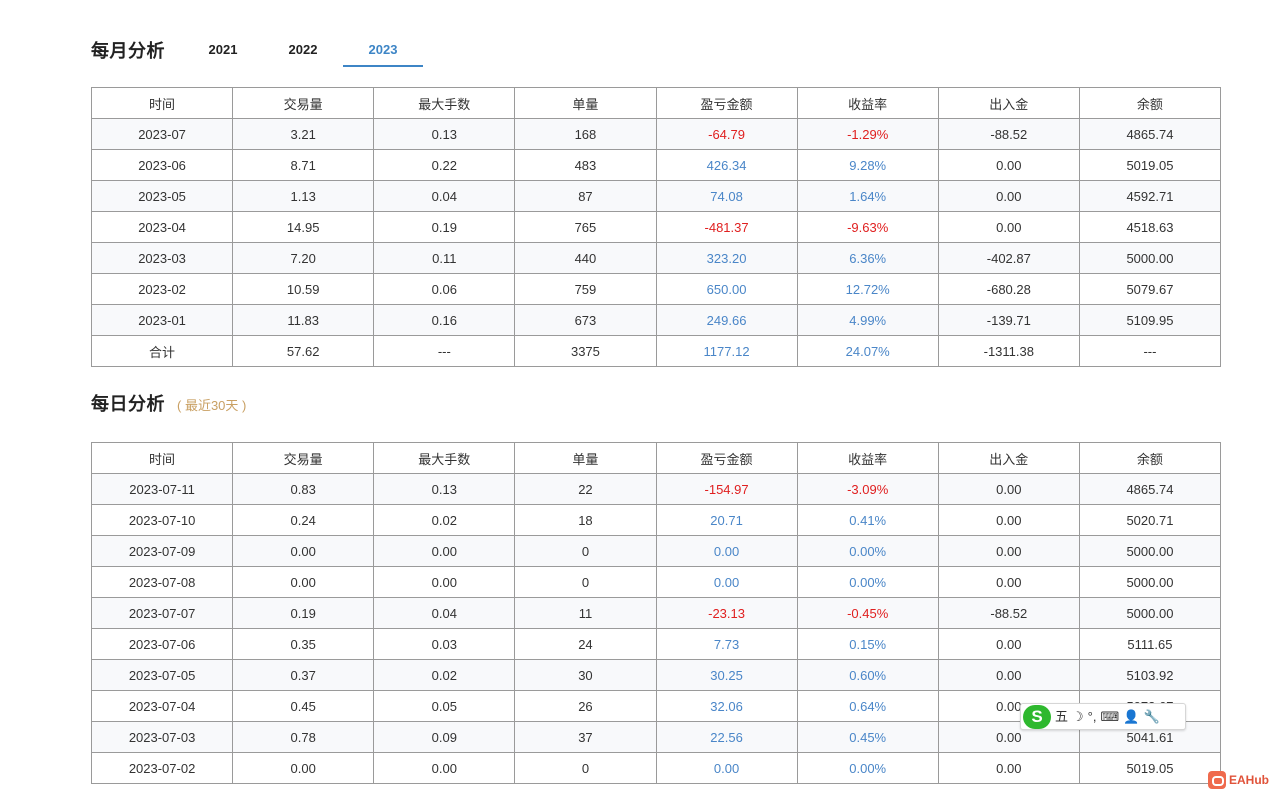 The width and height of the screenshot is (1278, 797). Describe the element at coordinates (303, 644) in the screenshot. I see `cell-volume: 0.35` at that location.